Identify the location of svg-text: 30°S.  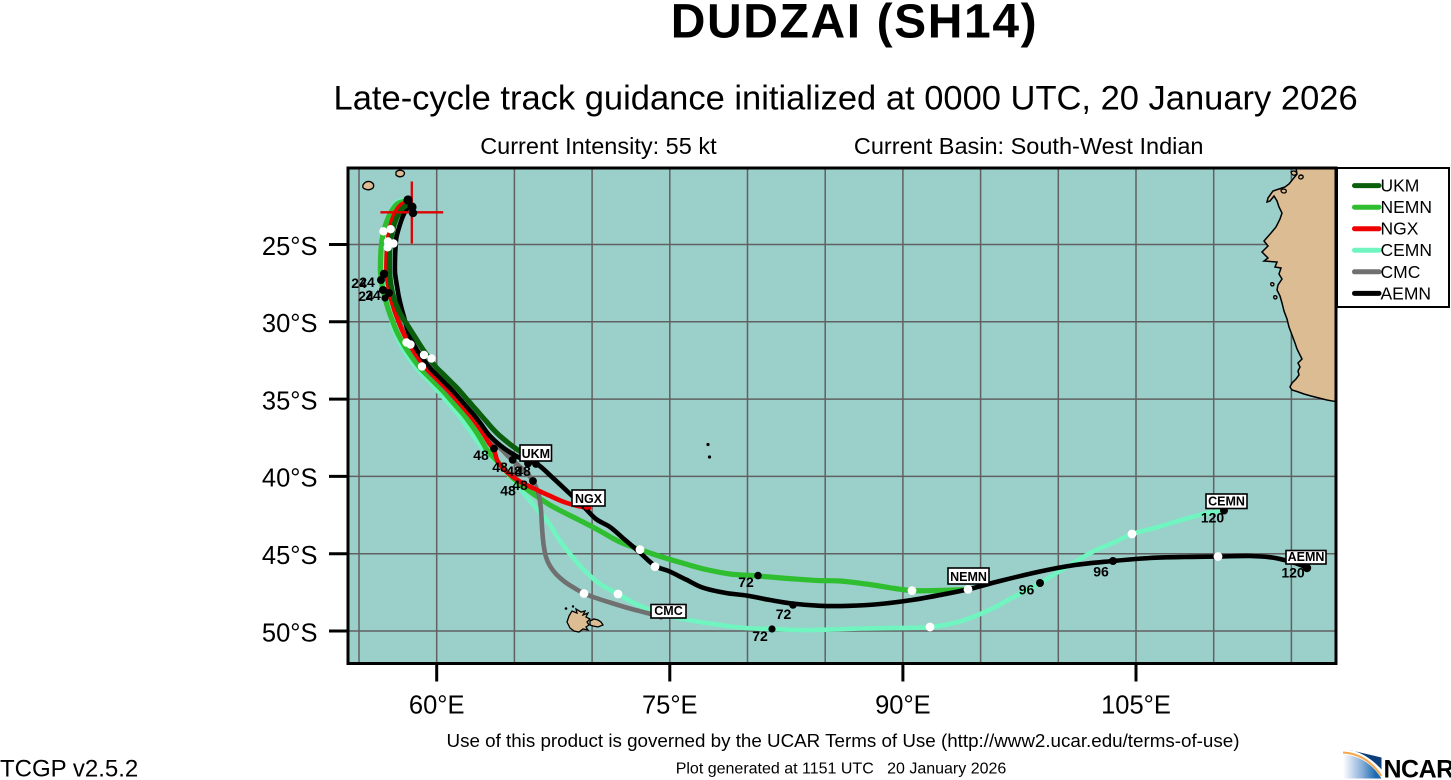
(290, 324).